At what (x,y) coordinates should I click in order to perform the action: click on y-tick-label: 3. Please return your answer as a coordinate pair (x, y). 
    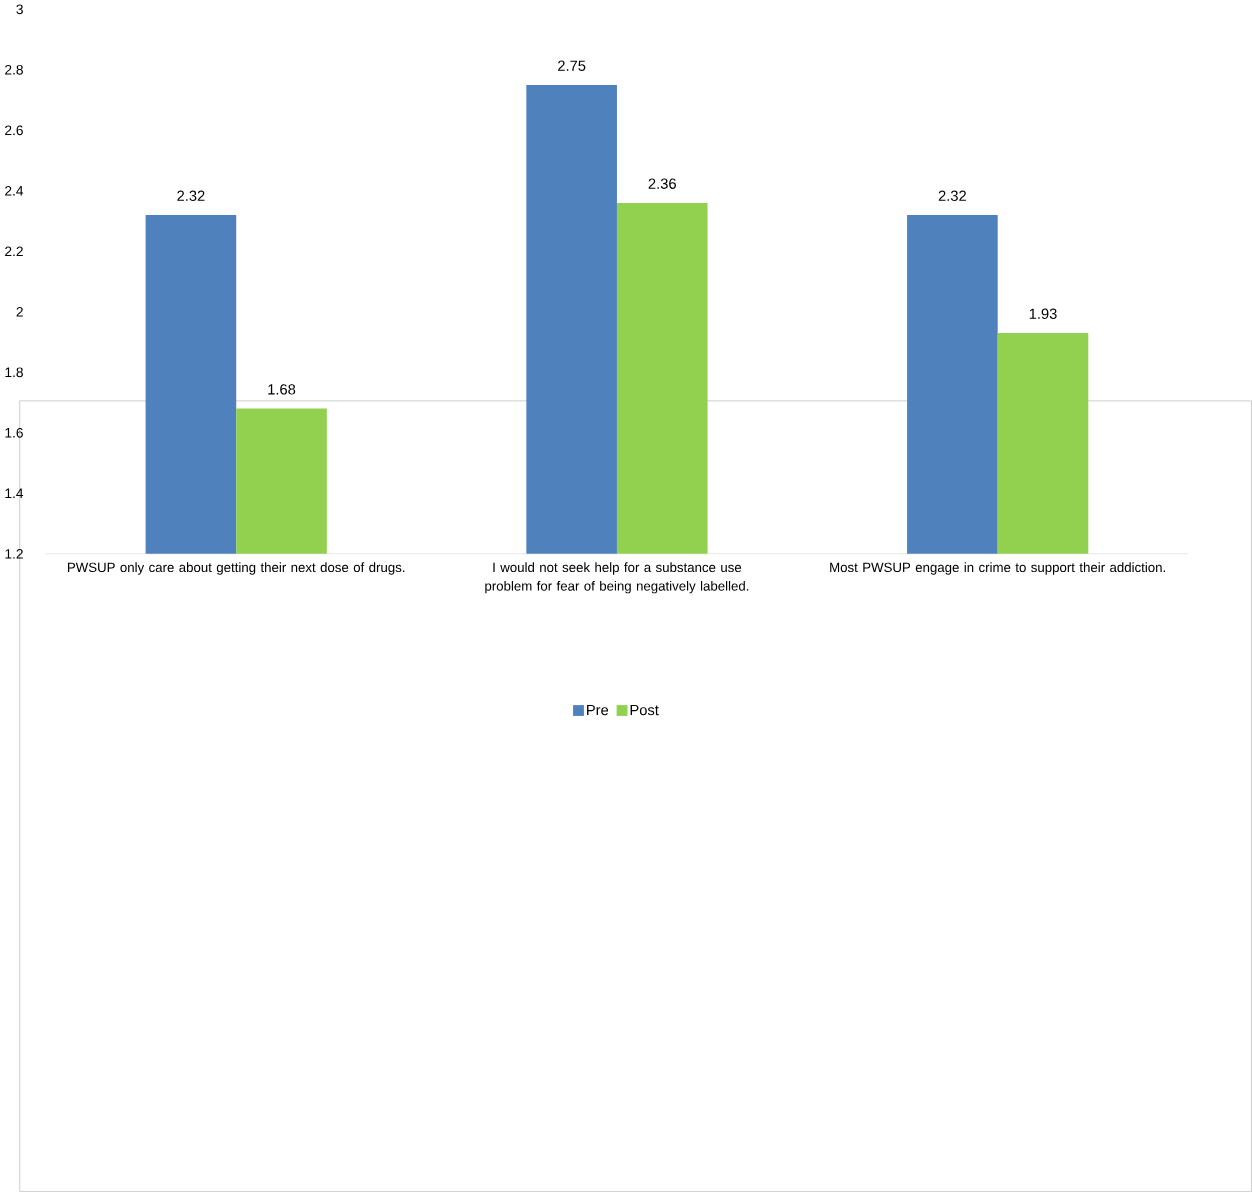
    Looking at the image, I should click on (19, 9).